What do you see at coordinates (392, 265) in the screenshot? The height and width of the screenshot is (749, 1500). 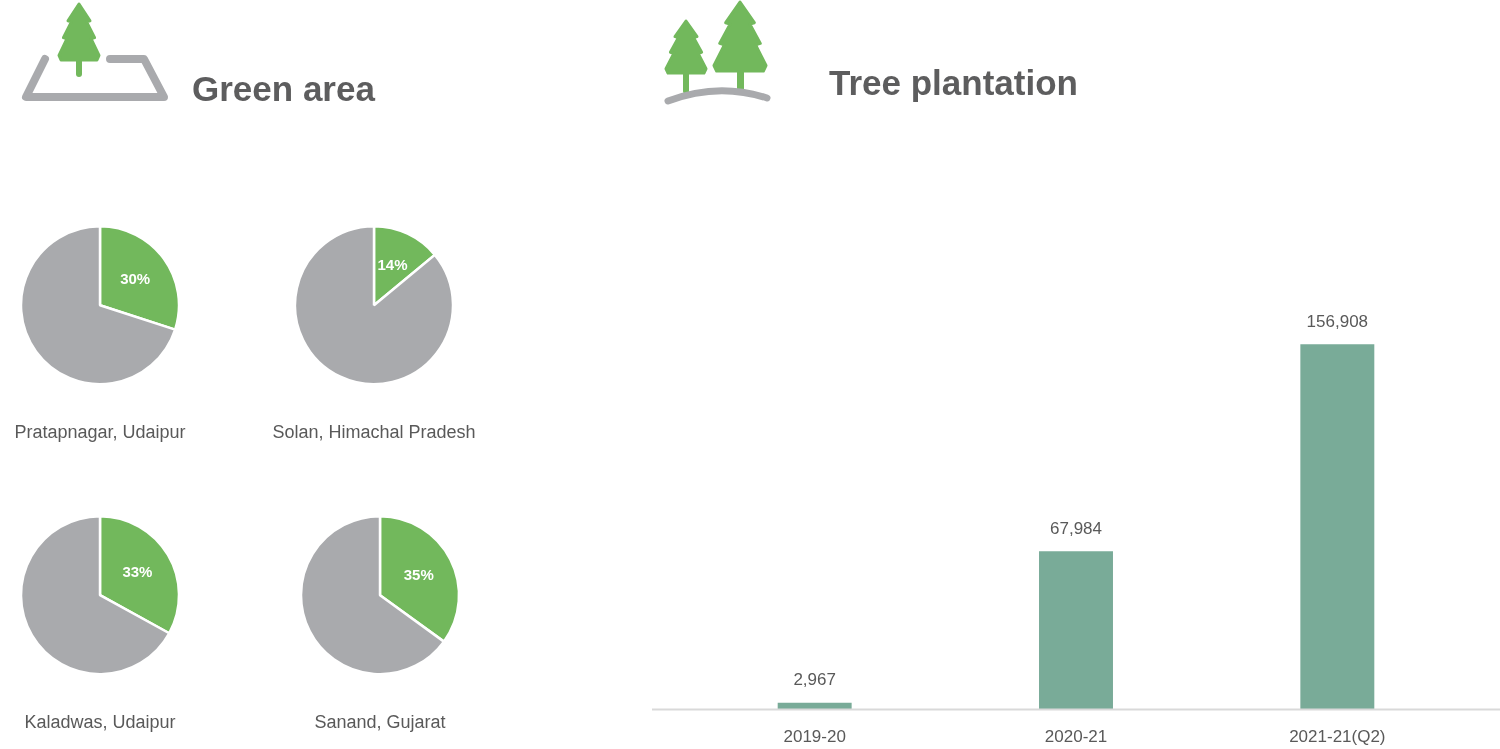 I see `data-label: 14%` at bounding box center [392, 265].